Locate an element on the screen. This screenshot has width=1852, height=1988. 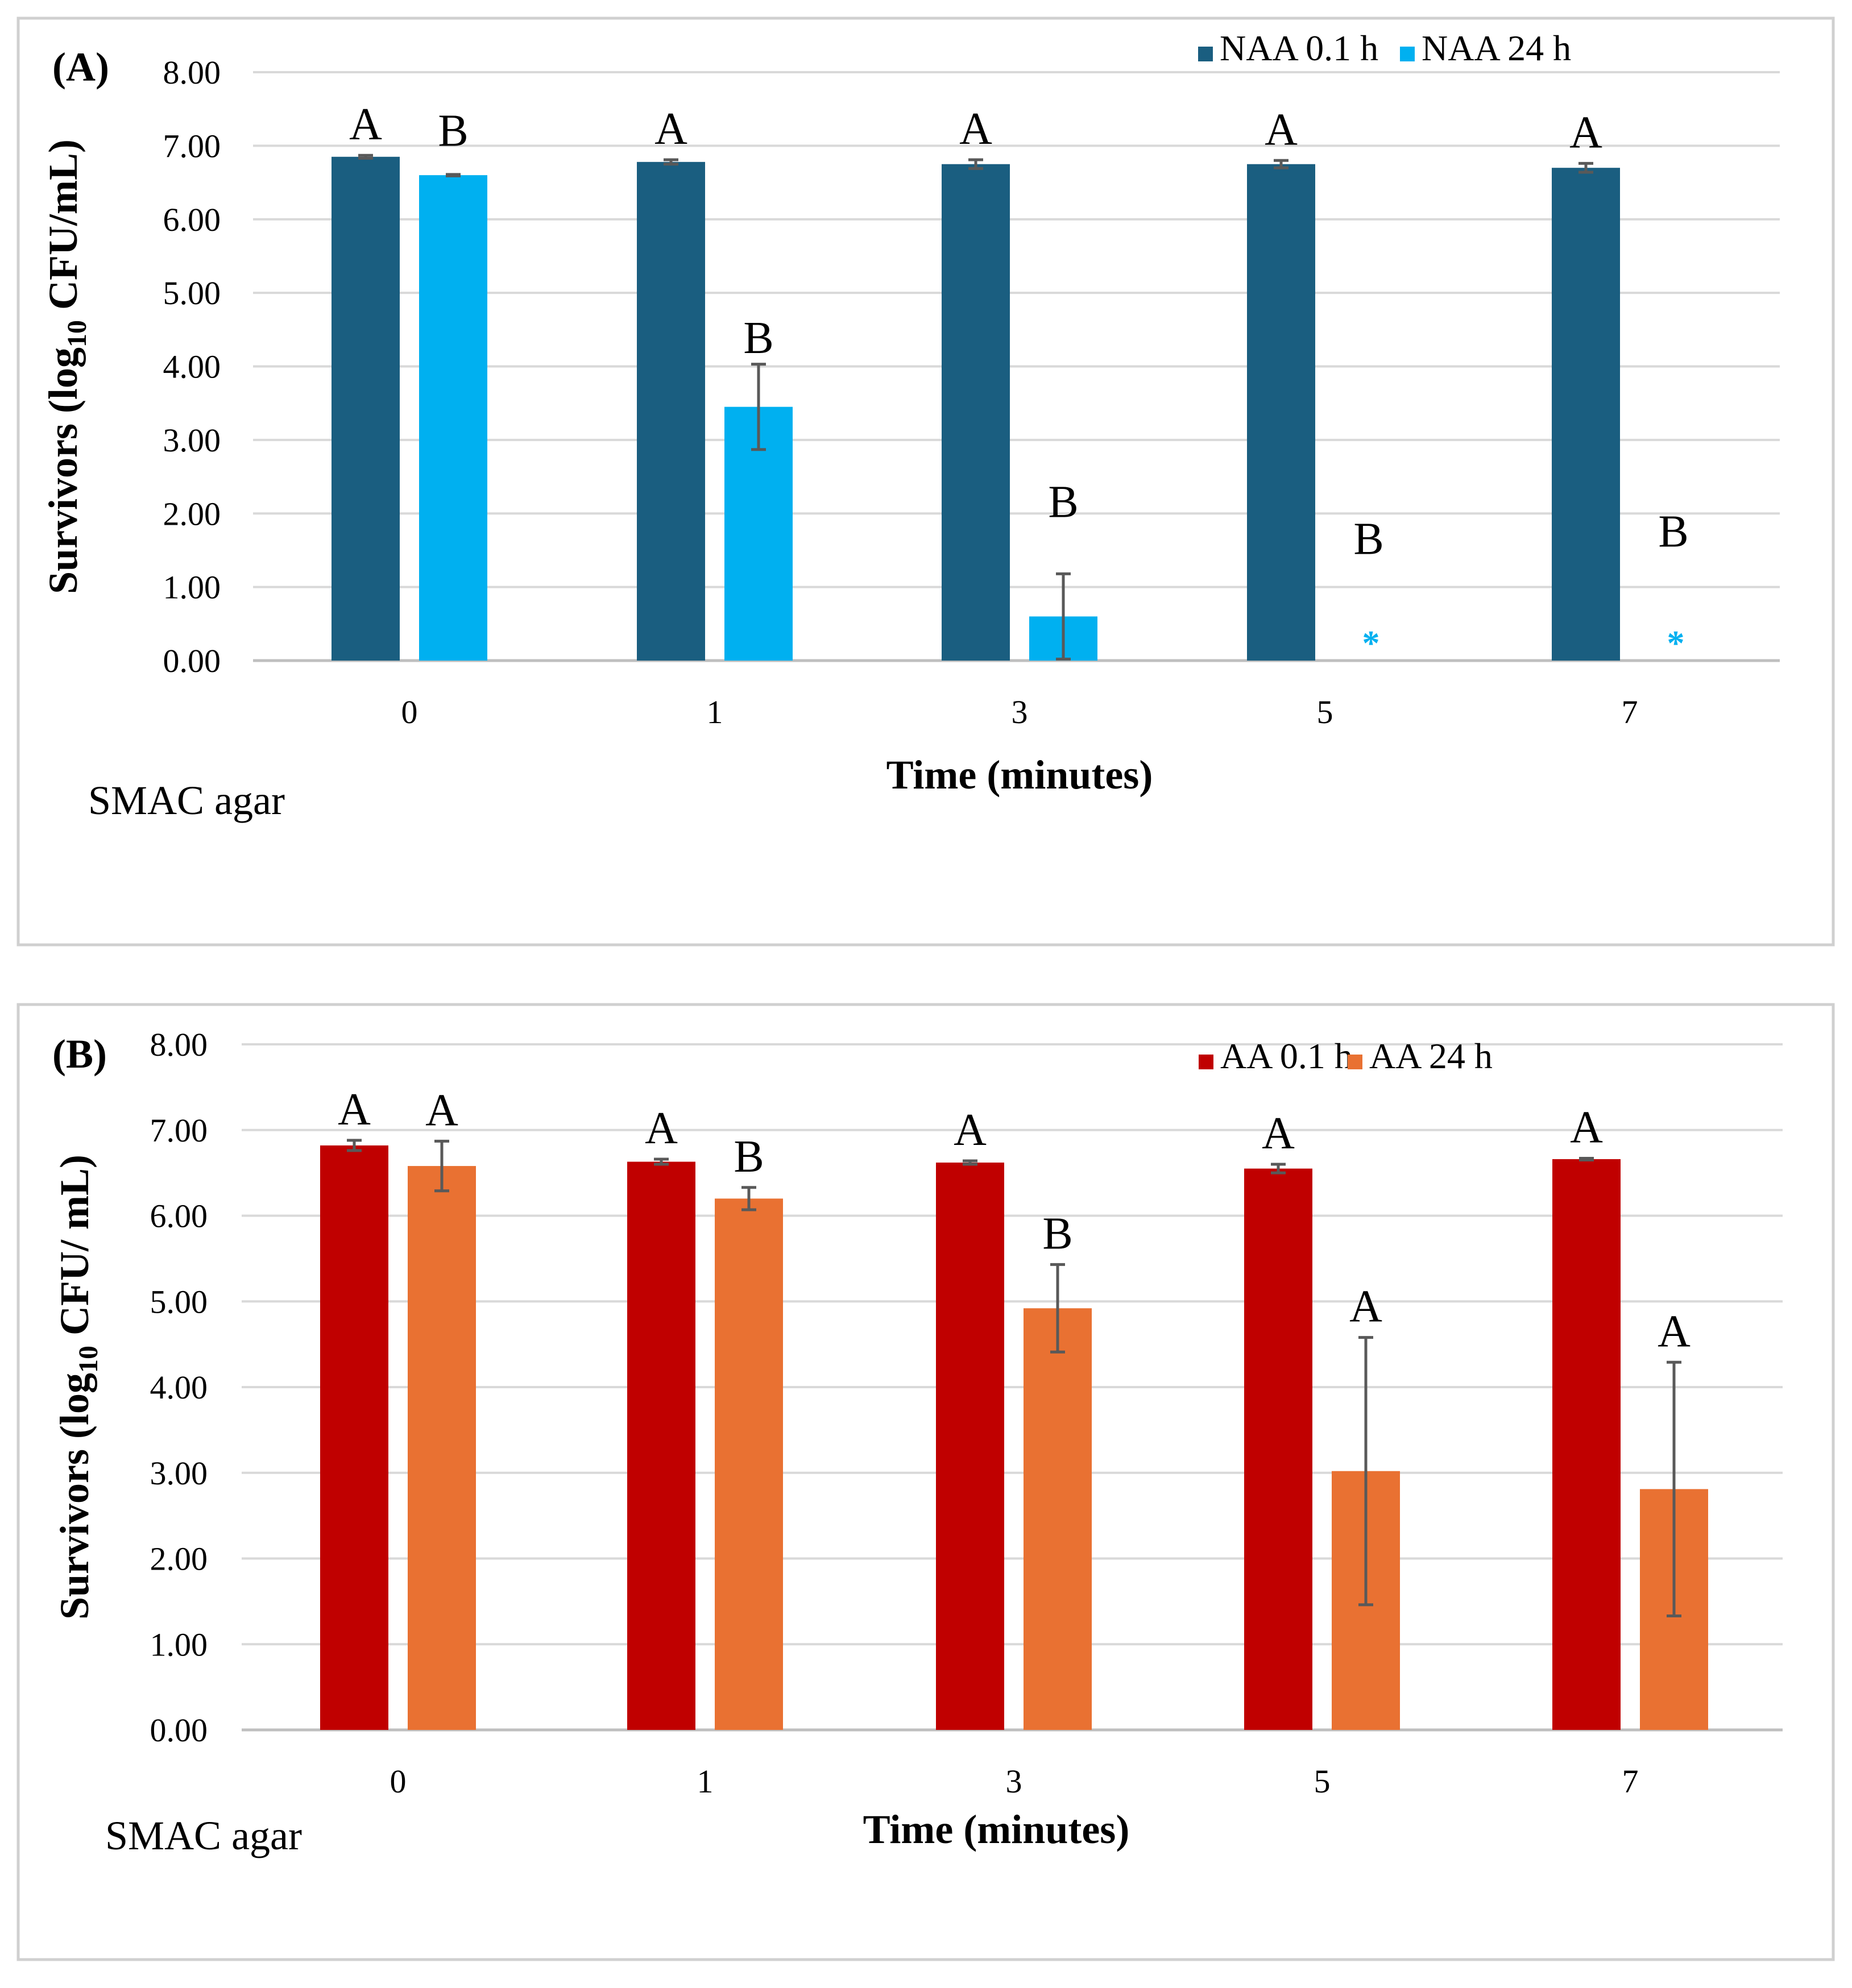
panel-label: (A) is located at coordinates (80, 67).